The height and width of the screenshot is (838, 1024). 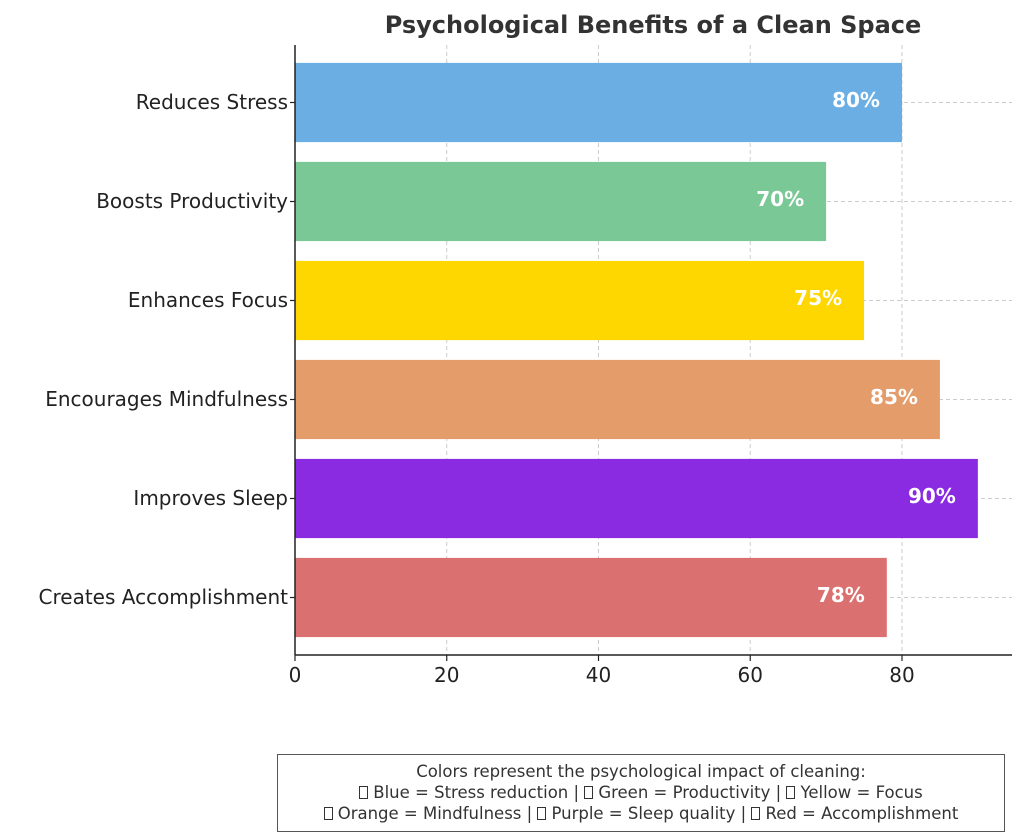 What do you see at coordinates (210, 498) in the screenshot?
I see `category-label: Improves Sleep` at bounding box center [210, 498].